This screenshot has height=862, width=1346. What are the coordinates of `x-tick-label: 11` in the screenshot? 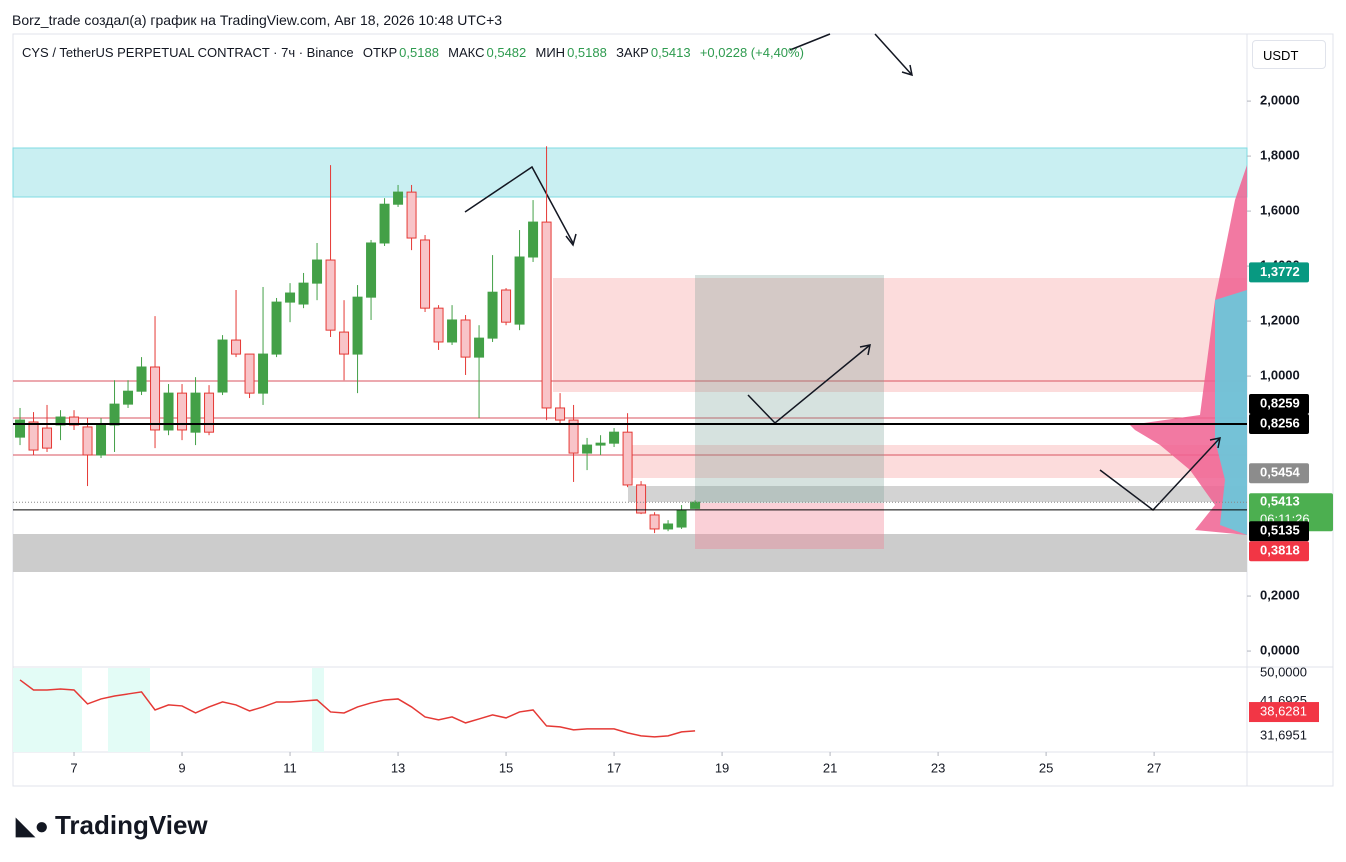 It's located at (290, 767).